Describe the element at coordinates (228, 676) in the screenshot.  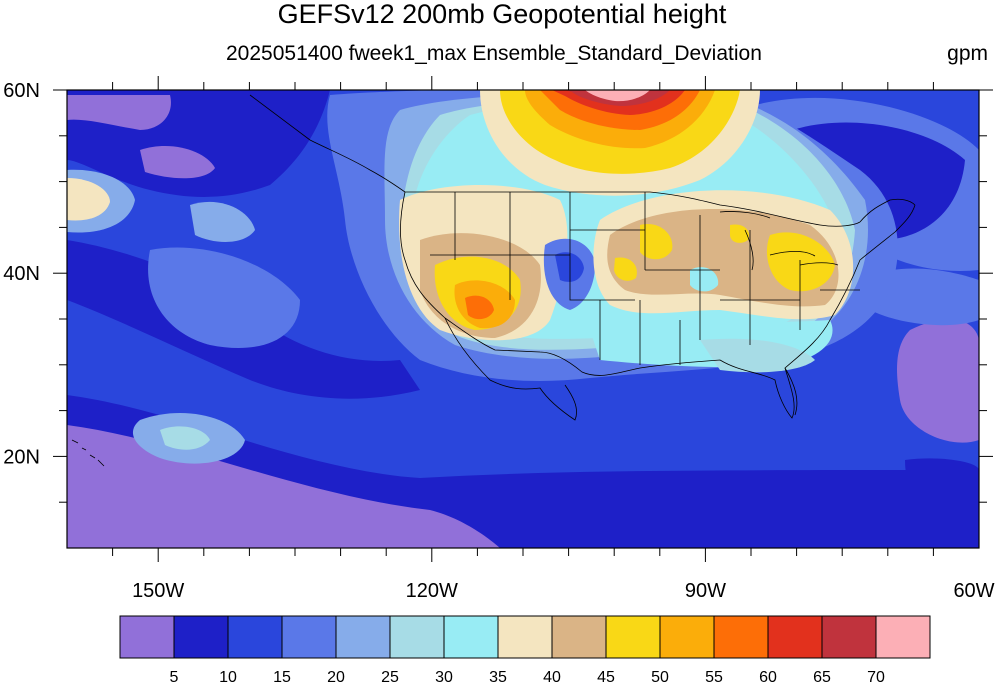
I see `colorbar-label: 10` at that location.